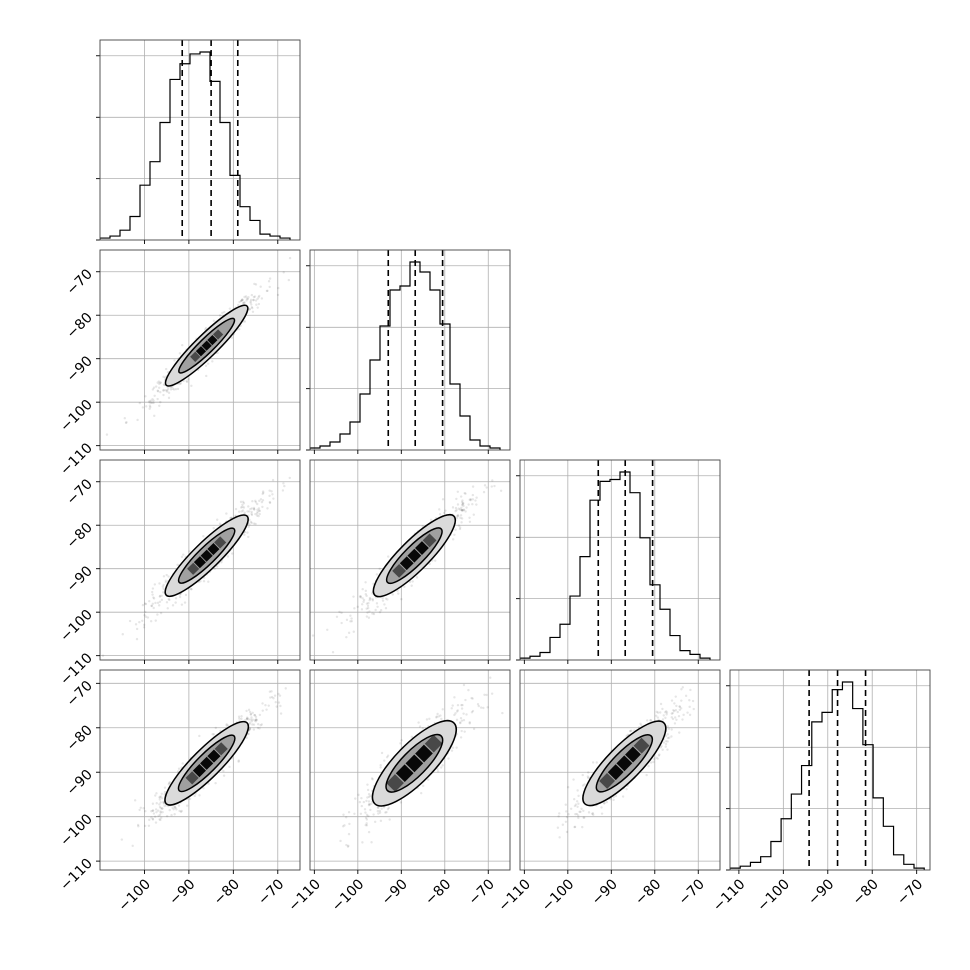 The height and width of the screenshot is (970, 970). I want to click on joint-panel-3-1: −110 −100 −90 −80 −70, so click(410, 783).